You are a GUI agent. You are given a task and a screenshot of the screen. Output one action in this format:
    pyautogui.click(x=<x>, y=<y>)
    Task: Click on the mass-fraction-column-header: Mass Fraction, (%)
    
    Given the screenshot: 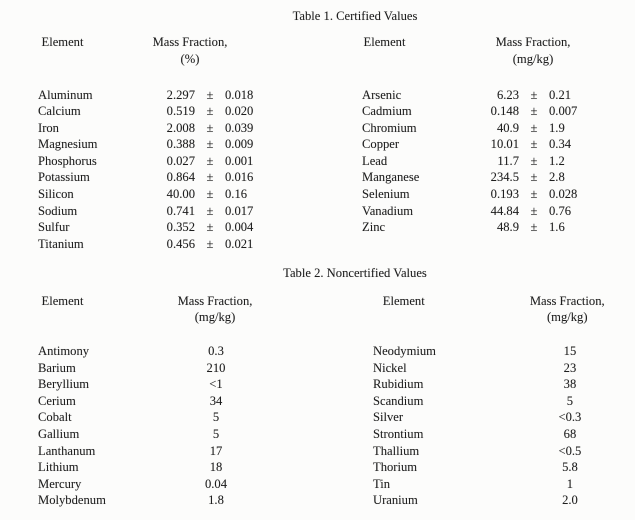 What is the action you would take?
    pyautogui.click(x=190, y=50)
    